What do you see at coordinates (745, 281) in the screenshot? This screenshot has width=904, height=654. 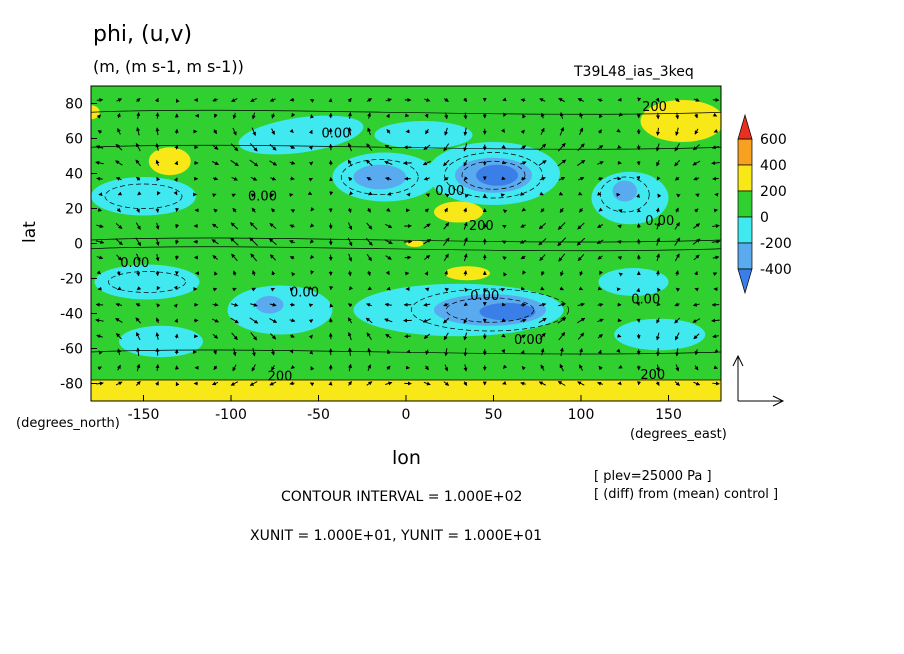 I see `colorbar-bottom-arrow` at bounding box center [745, 281].